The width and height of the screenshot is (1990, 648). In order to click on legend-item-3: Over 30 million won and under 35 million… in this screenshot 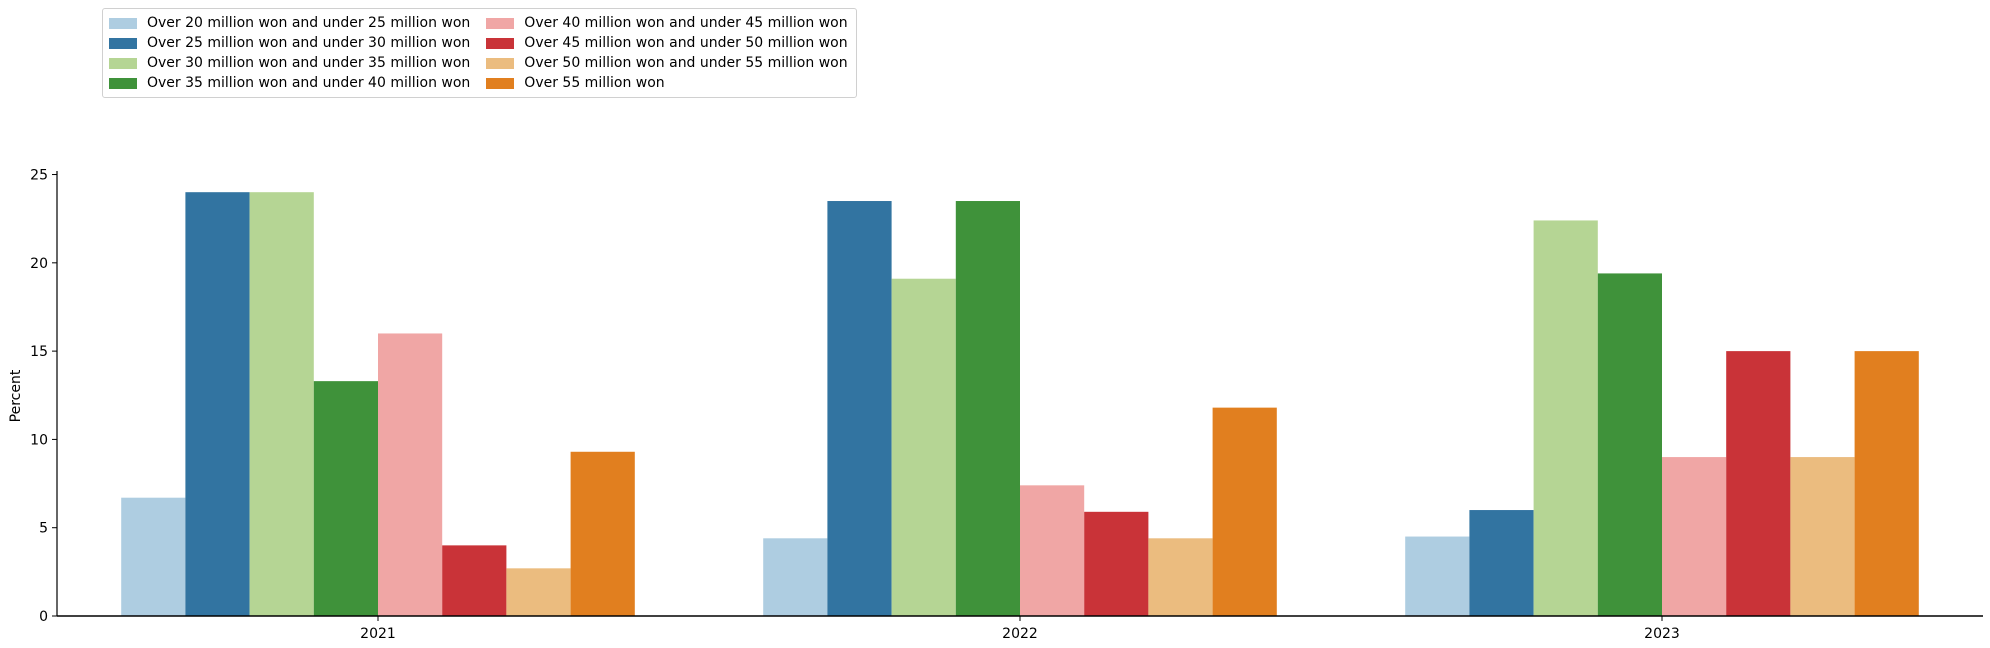, I will do `click(289, 63)`.